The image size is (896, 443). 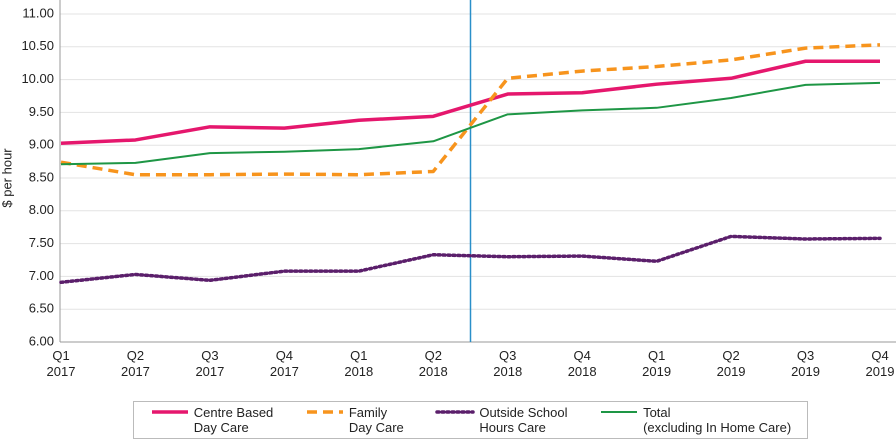 I want to click on x-tick-label: Q4 2019, so click(x=880, y=363).